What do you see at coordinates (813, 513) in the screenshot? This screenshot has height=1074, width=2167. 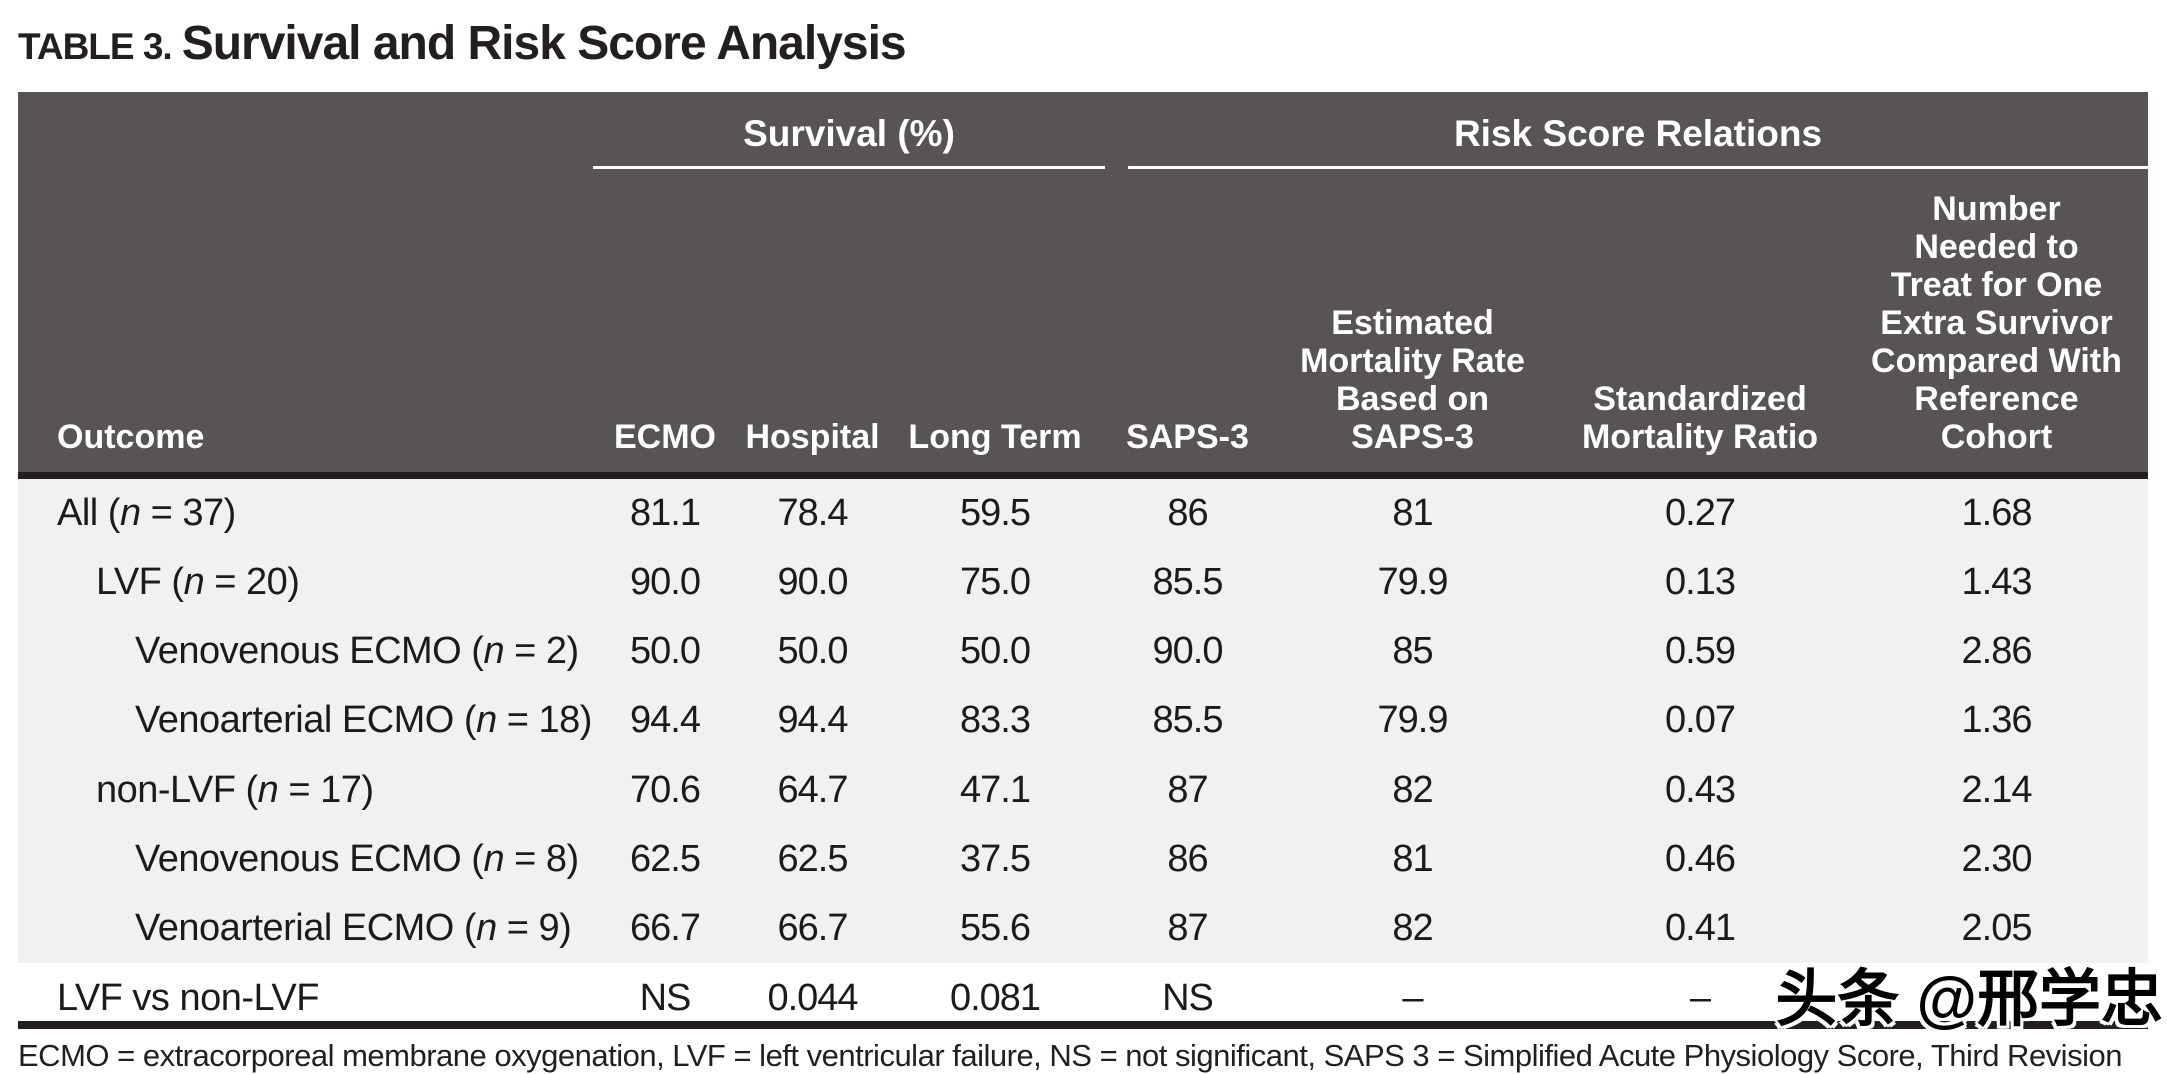 I see `hospital-survival-cell: 78.4` at bounding box center [813, 513].